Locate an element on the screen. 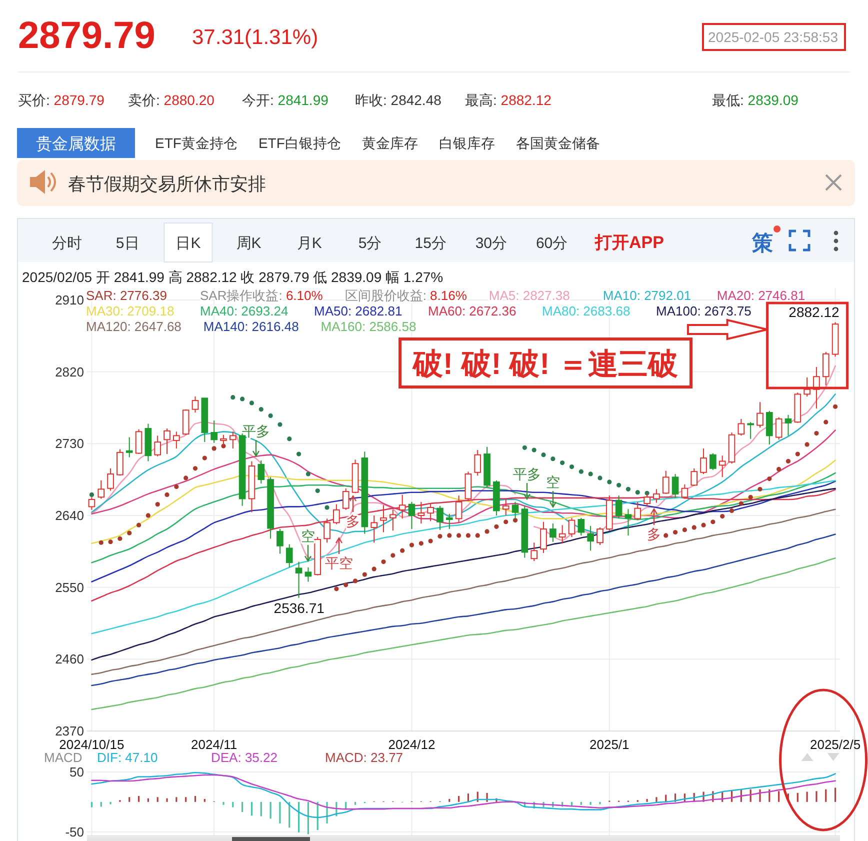 The width and height of the screenshot is (868, 841). y-tick-label: 2550 is located at coordinates (69, 587).